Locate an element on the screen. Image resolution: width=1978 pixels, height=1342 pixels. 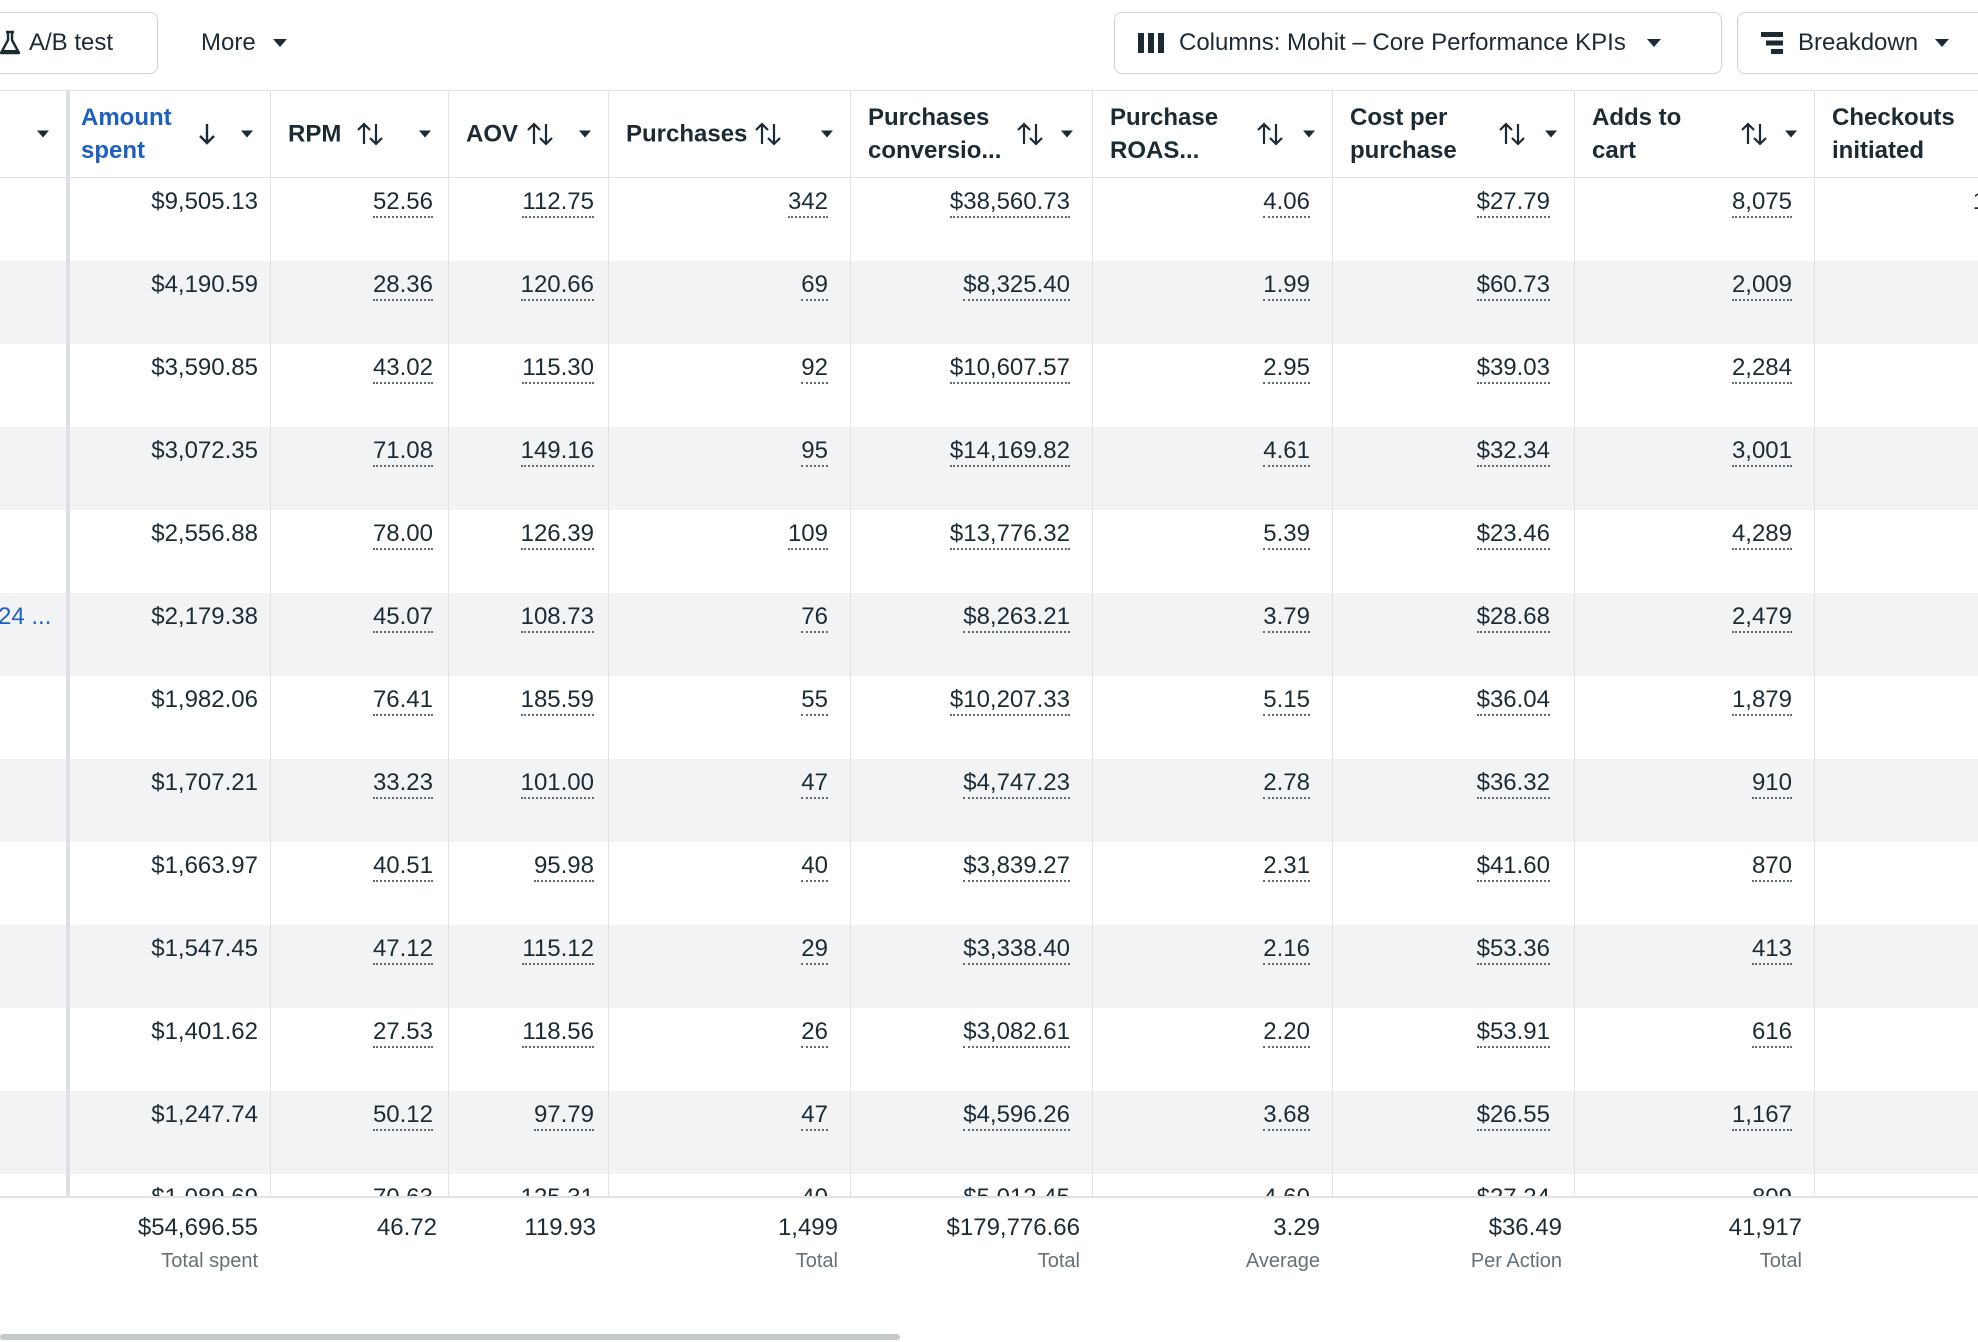
cell-value: 43.02 is located at coordinates (402, 369).